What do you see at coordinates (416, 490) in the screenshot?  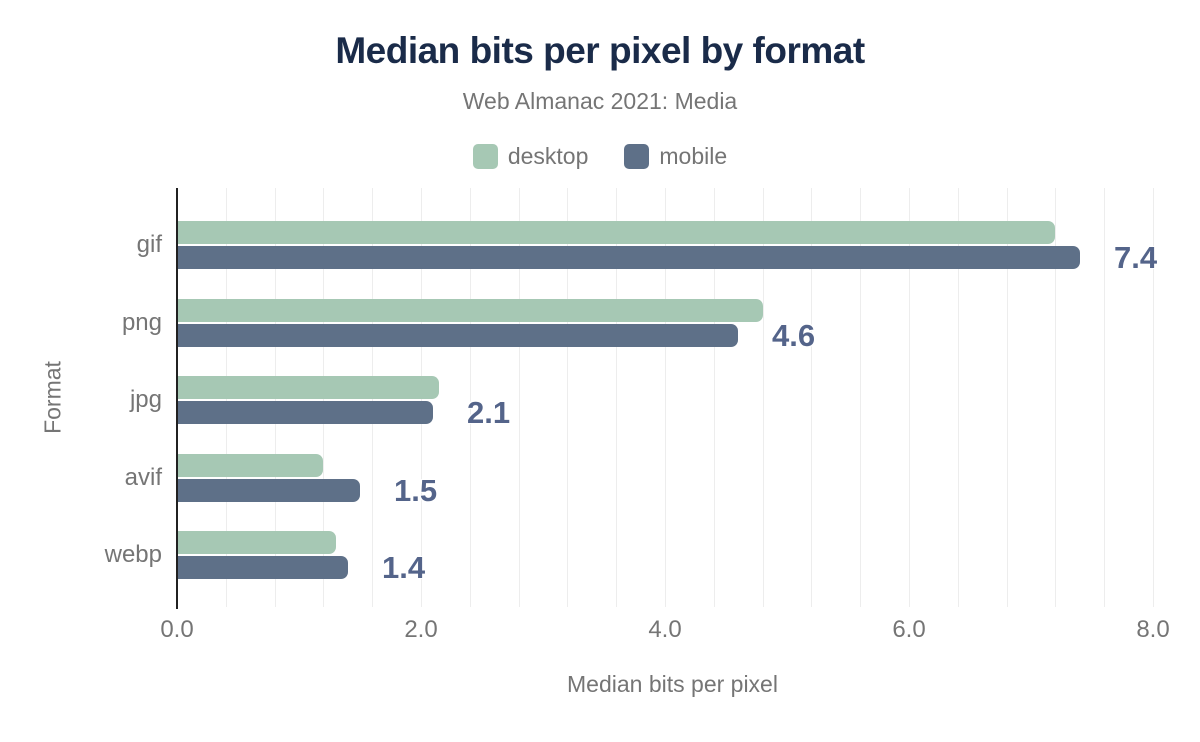 I see `value-label-avif: 1.5` at bounding box center [416, 490].